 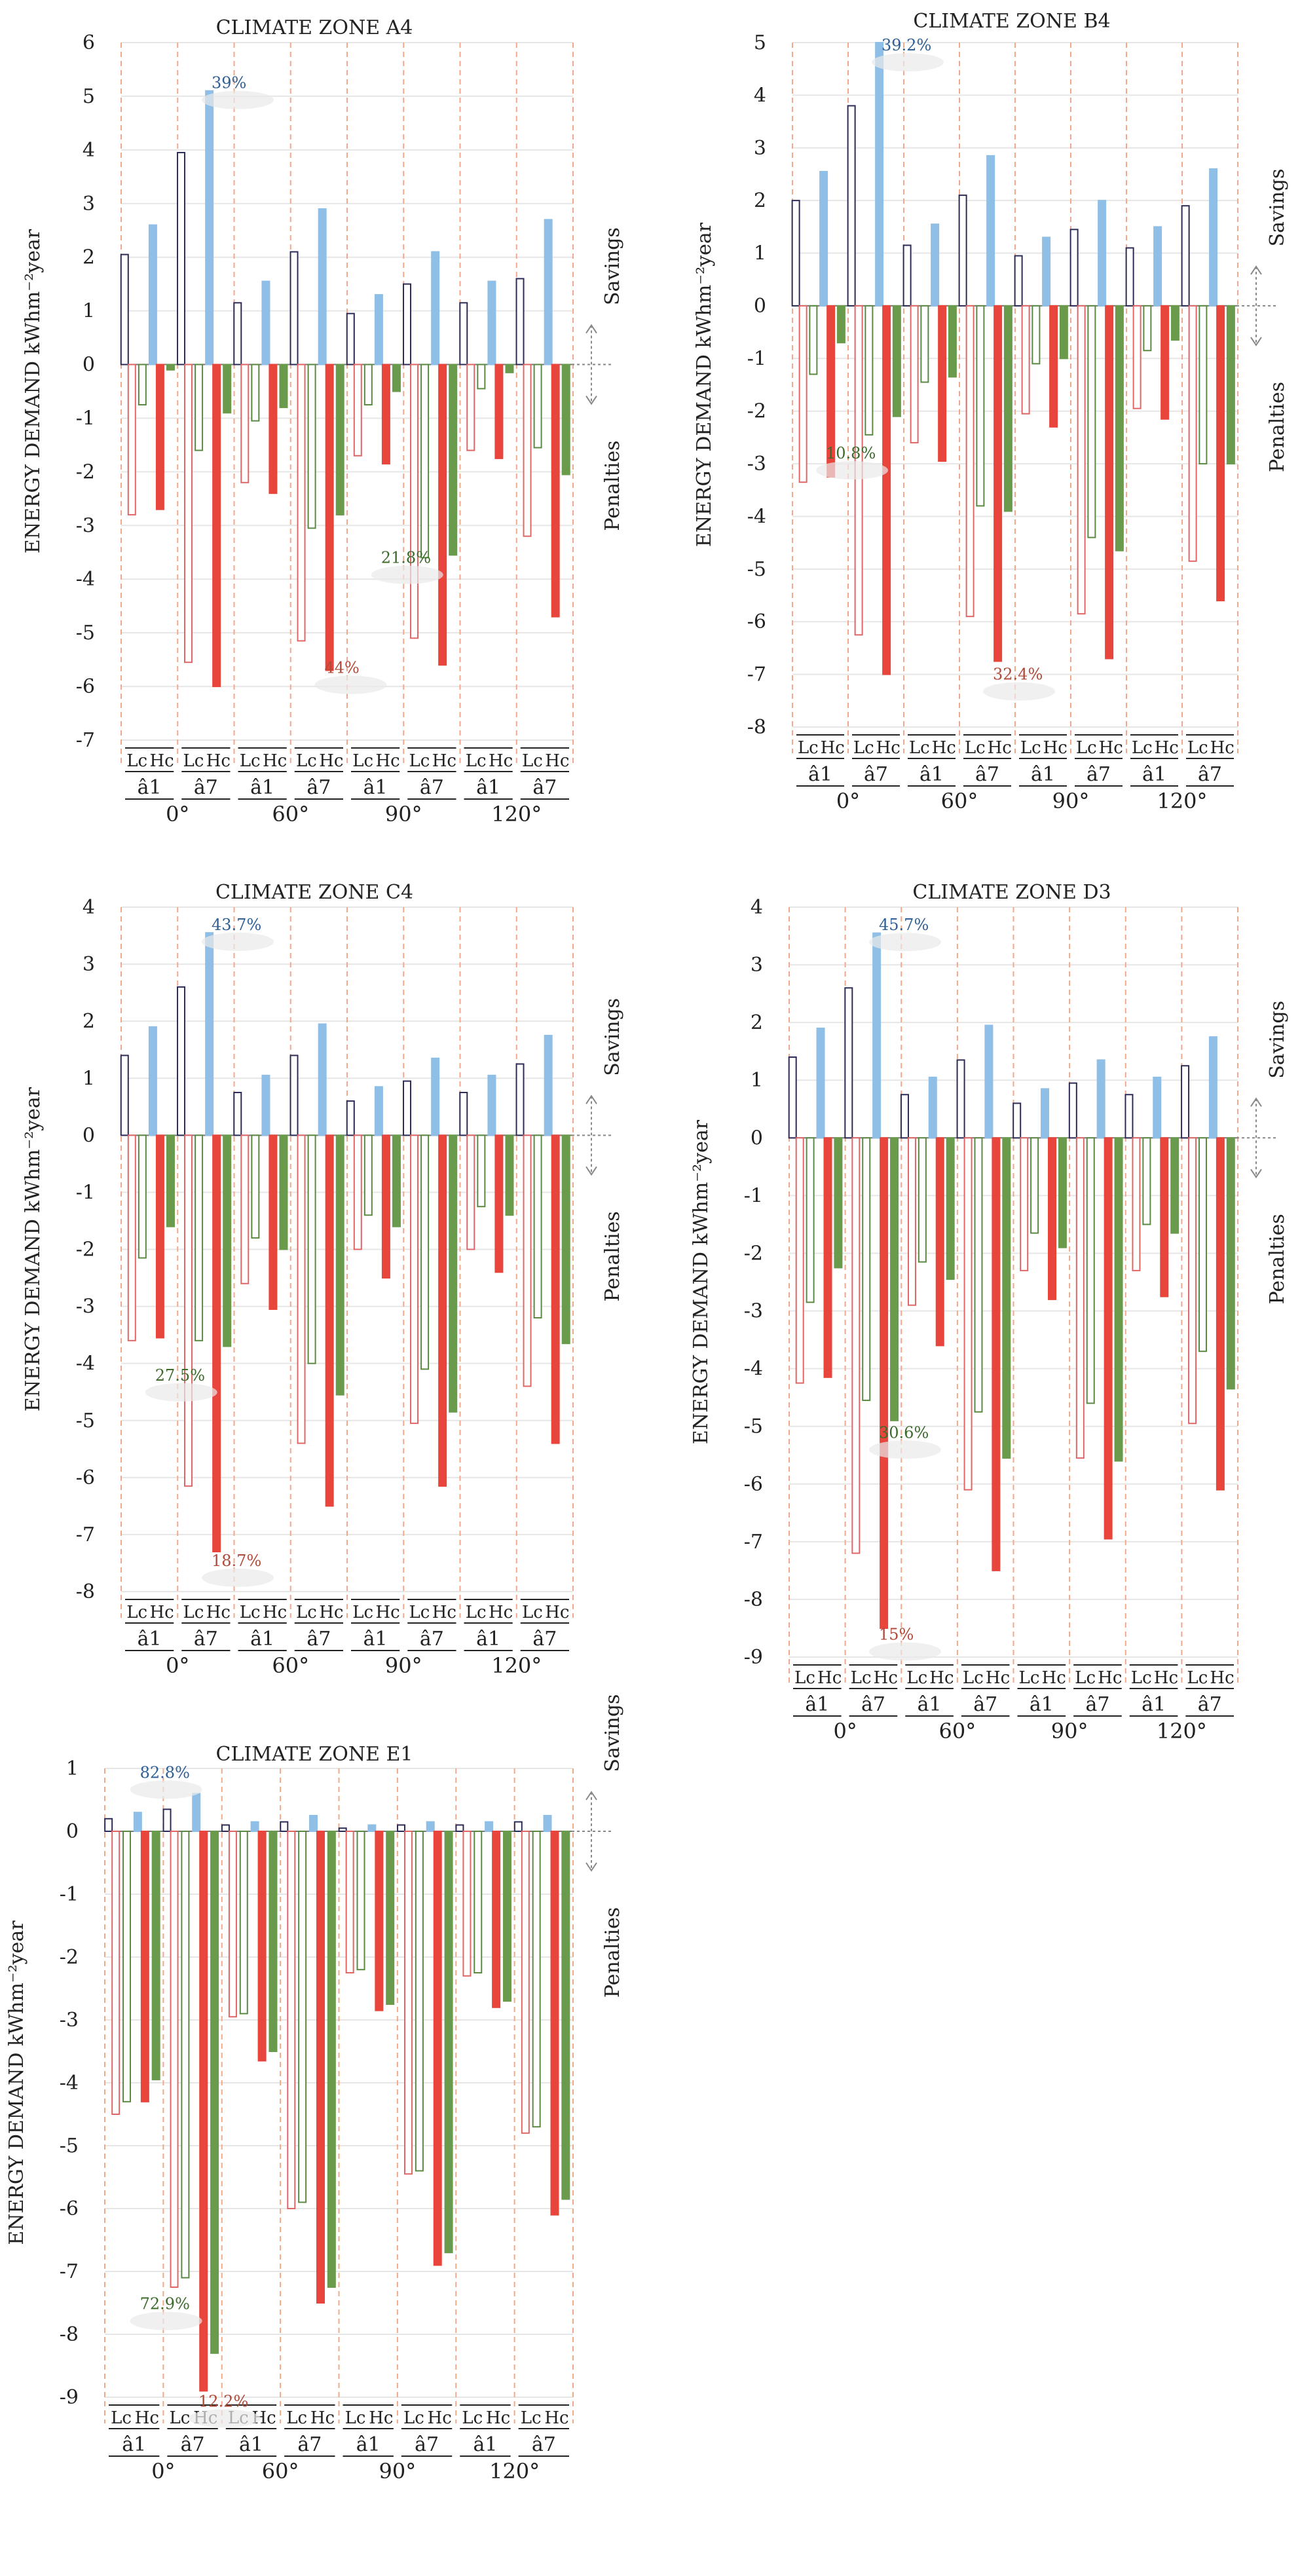 What do you see at coordinates (342, 668) in the screenshot?
I see `annotation-percent: 44%` at bounding box center [342, 668].